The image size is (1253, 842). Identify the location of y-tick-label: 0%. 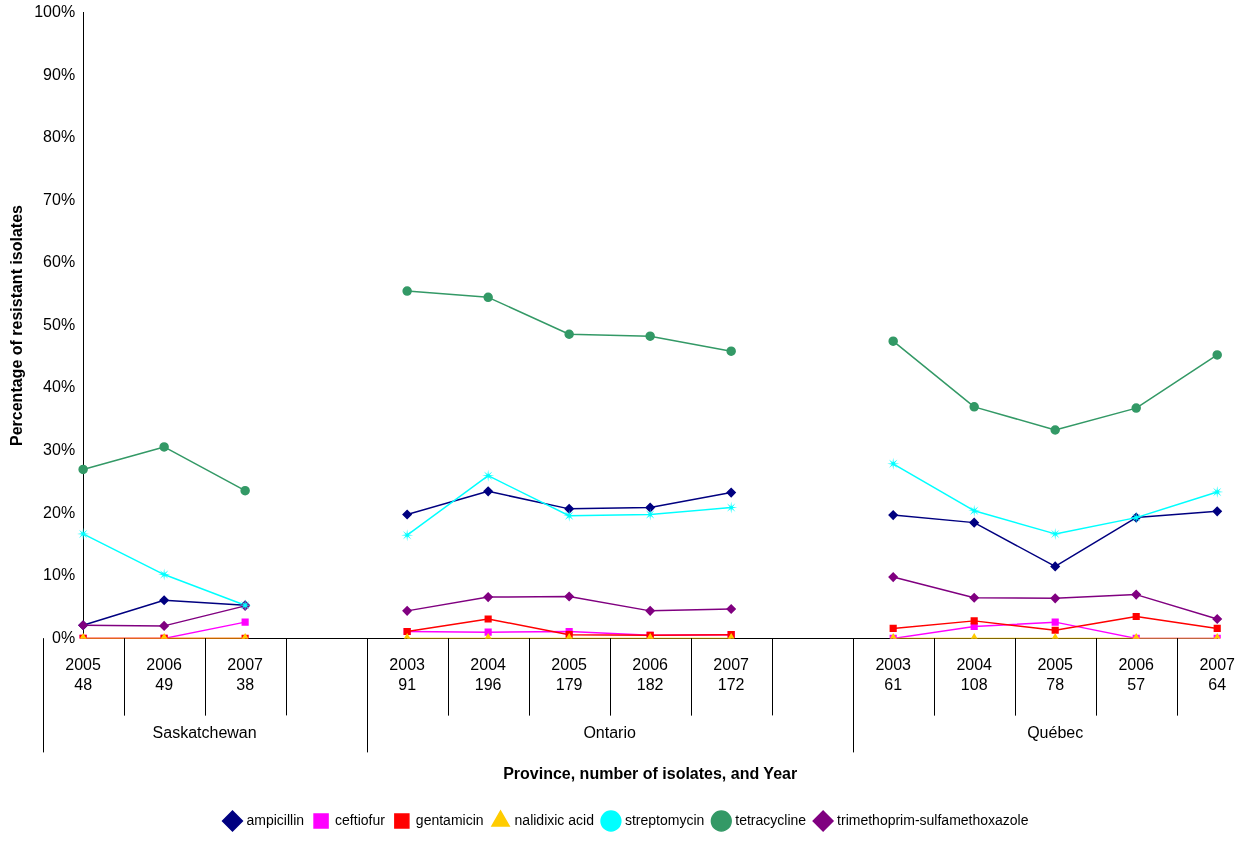
(64, 637).